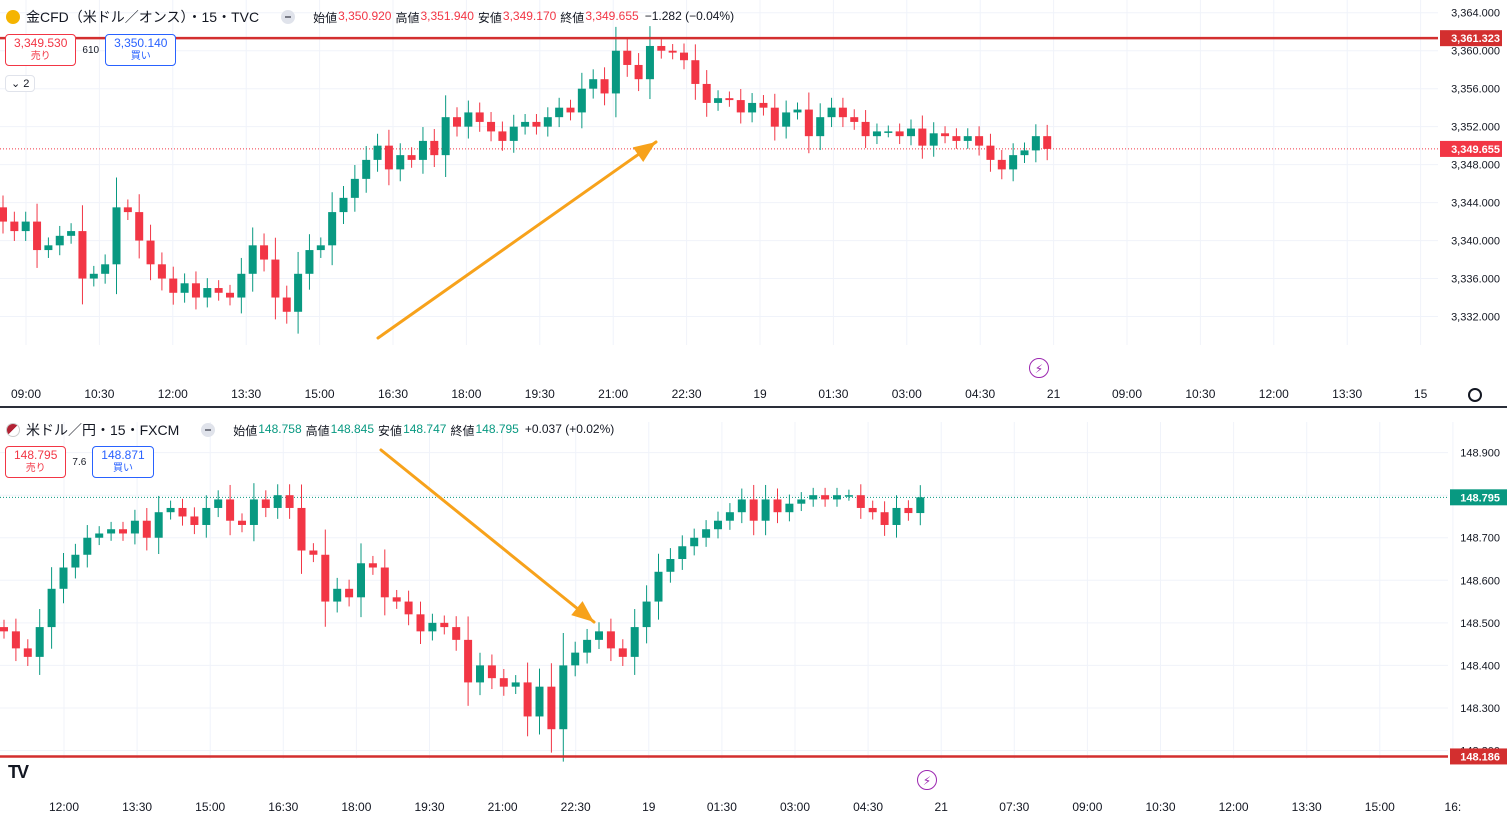 This screenshot has width=1507, height=819. Describe the element at coordinates (18, 772) in the screenshot. I see `tradingview-logo: TV` at that location.